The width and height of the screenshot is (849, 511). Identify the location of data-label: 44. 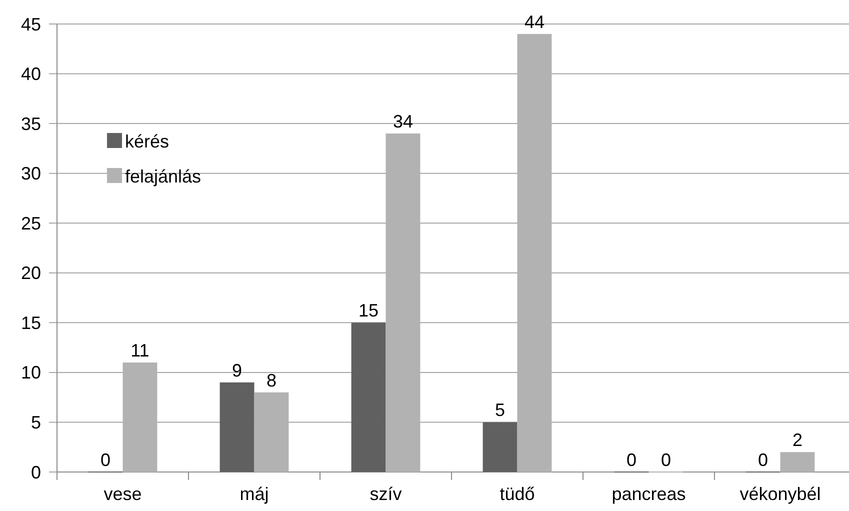
(534, 22).